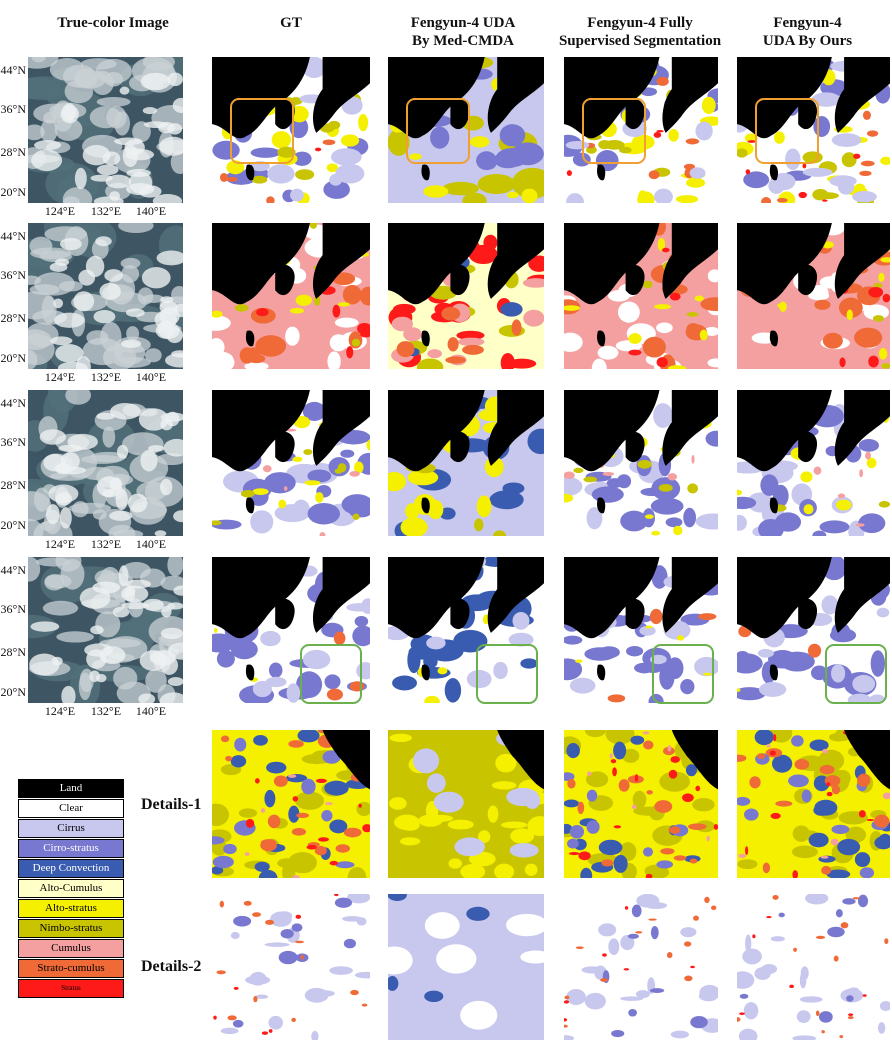  What do you see at coordinates (813, 630) in the screenshot?
I see `map-row4-ours` at bounding box center [813, 630].